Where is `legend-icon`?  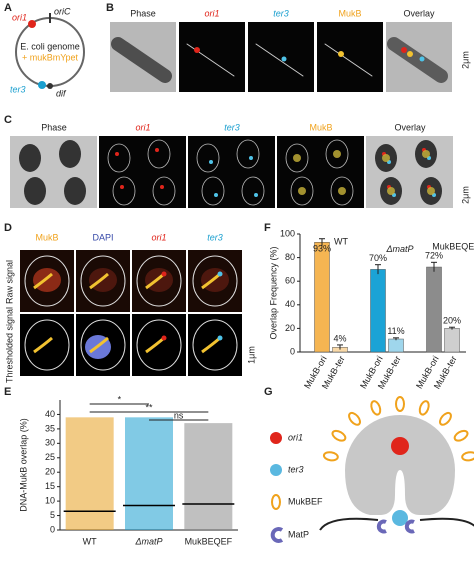 legend-icon is located at coordinates (276, 502).